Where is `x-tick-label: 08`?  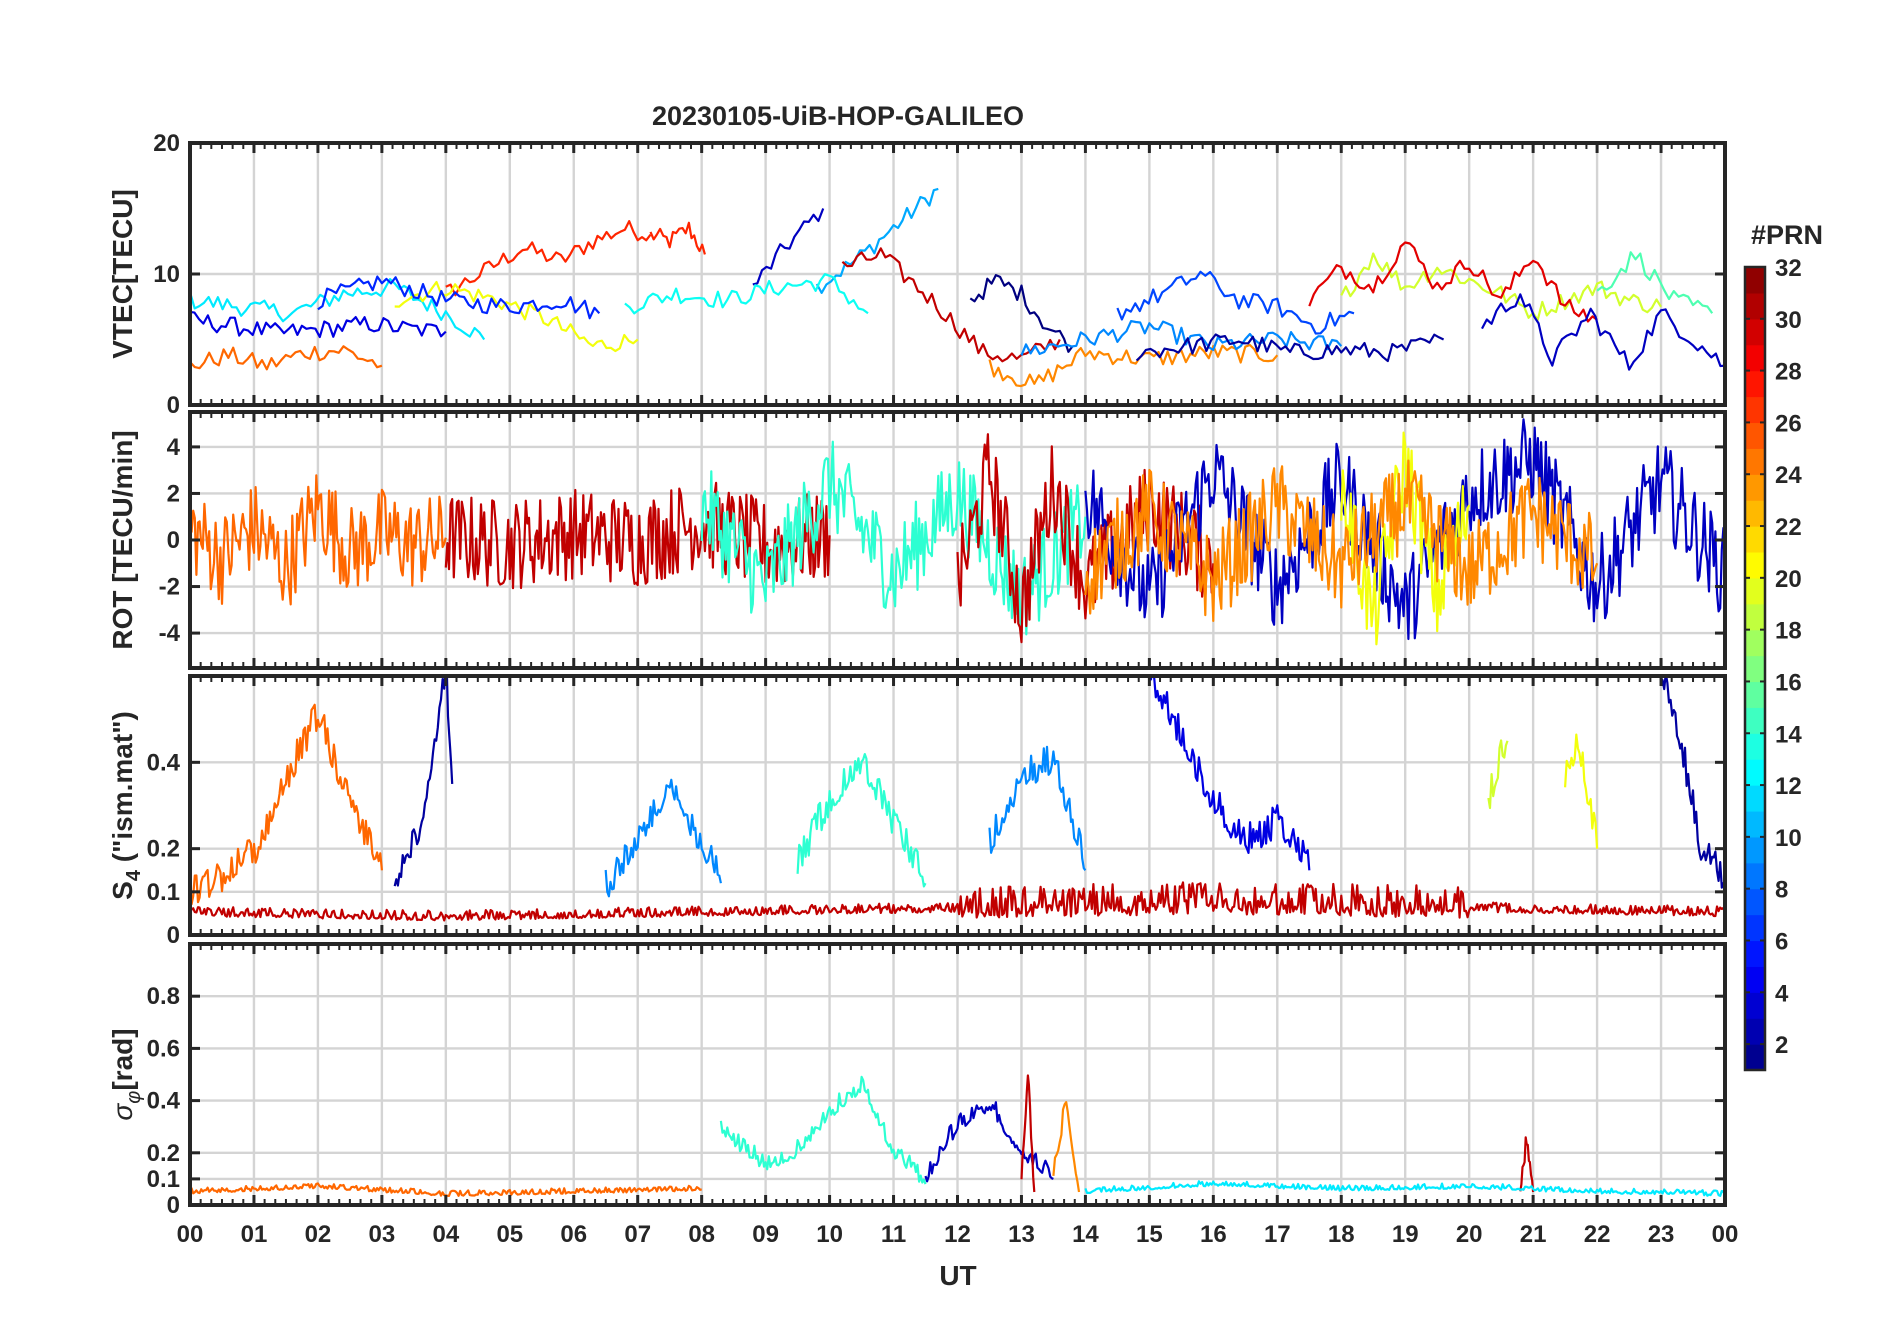 x-tick-label: 08 is located at coordinates (701, 1234).